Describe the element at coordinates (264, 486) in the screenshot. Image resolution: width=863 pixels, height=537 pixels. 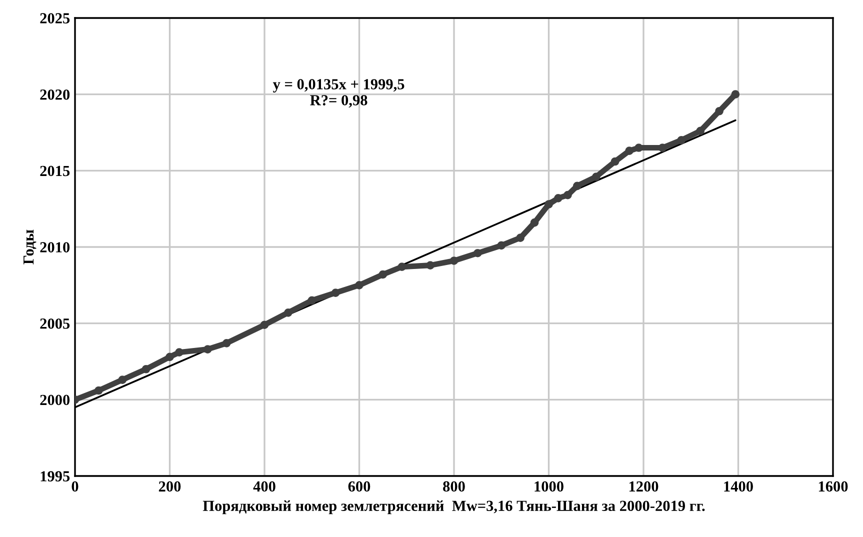
I see `x-tick-label: 400` at that location.